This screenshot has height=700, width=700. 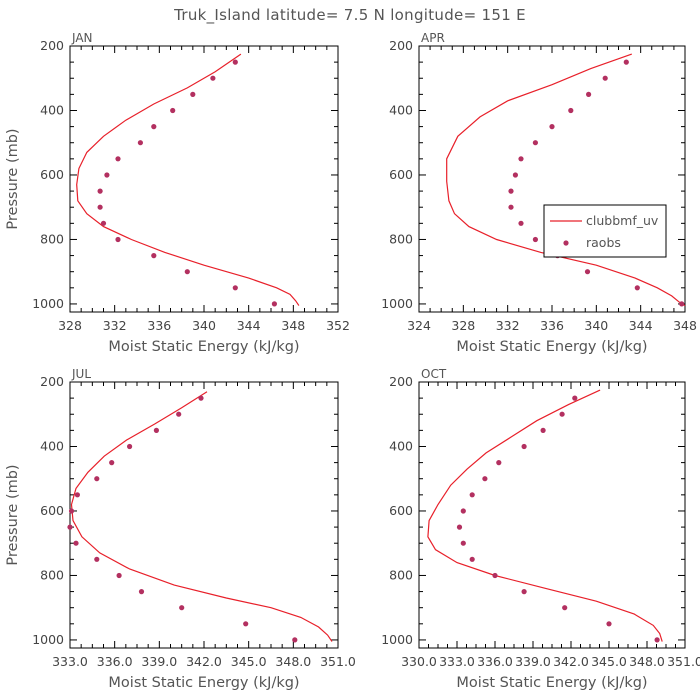 What do you see at coordinates (463, 325) in the screenshot?
I see `x-tick-label: 328` at bounding box center [463, 325].